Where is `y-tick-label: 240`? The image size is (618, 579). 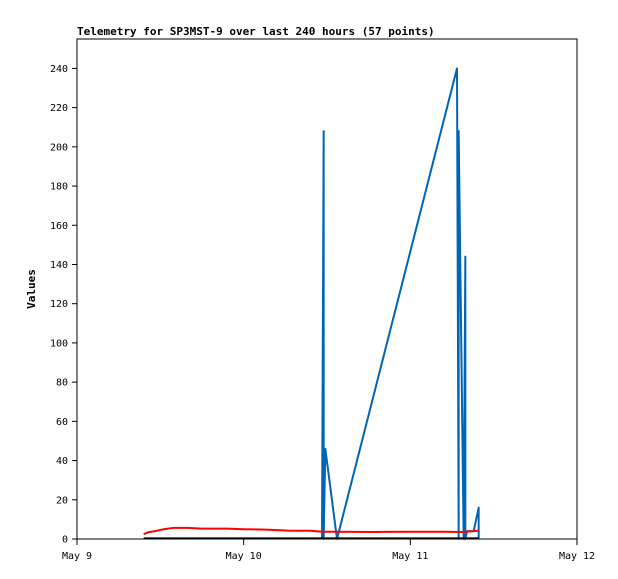
y-tick-label: 240 is located at coordinates (59, 69).